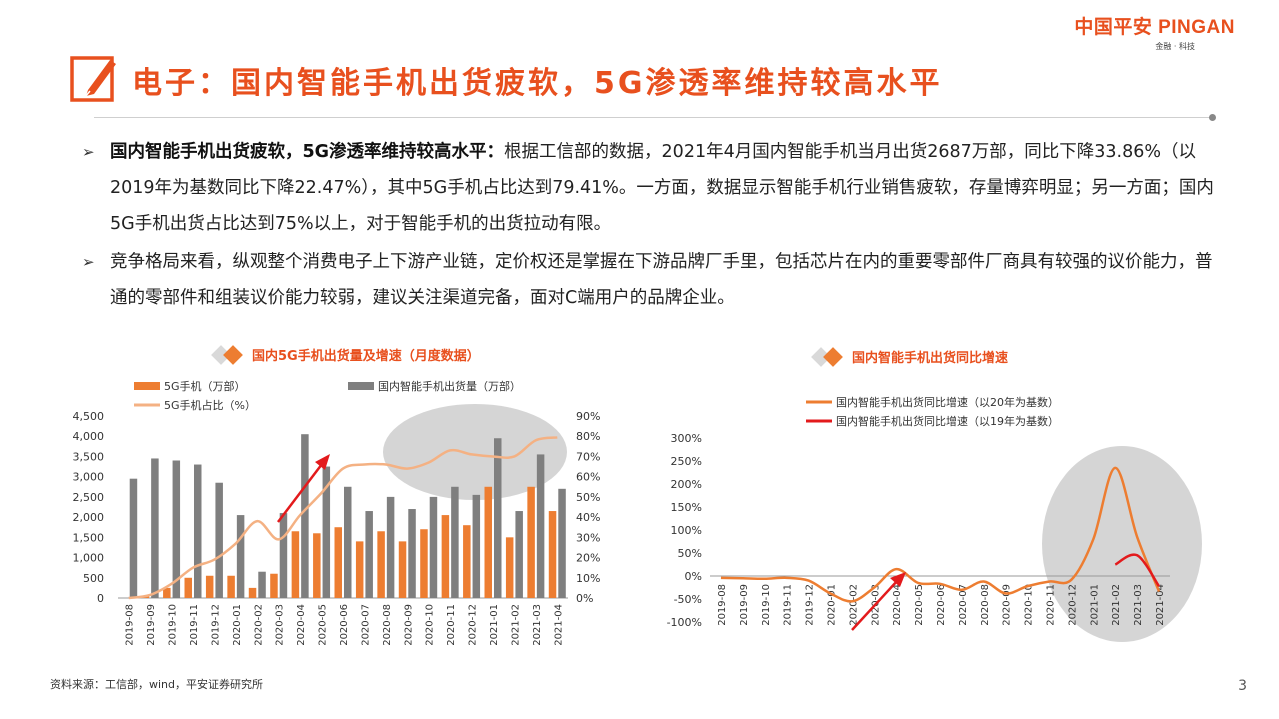  What do you see at coordinates (686, 461) in the screenshot?
I see `y-tick: 250%` at bounding box center [686, 461].